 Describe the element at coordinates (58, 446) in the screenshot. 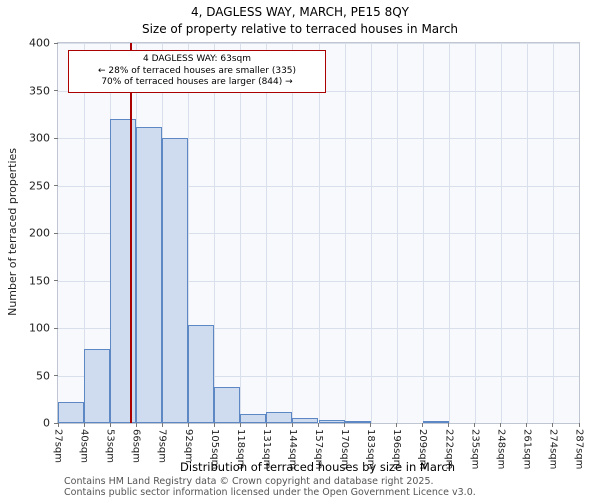

I see `x-tick-label: 27sqm` at that location.